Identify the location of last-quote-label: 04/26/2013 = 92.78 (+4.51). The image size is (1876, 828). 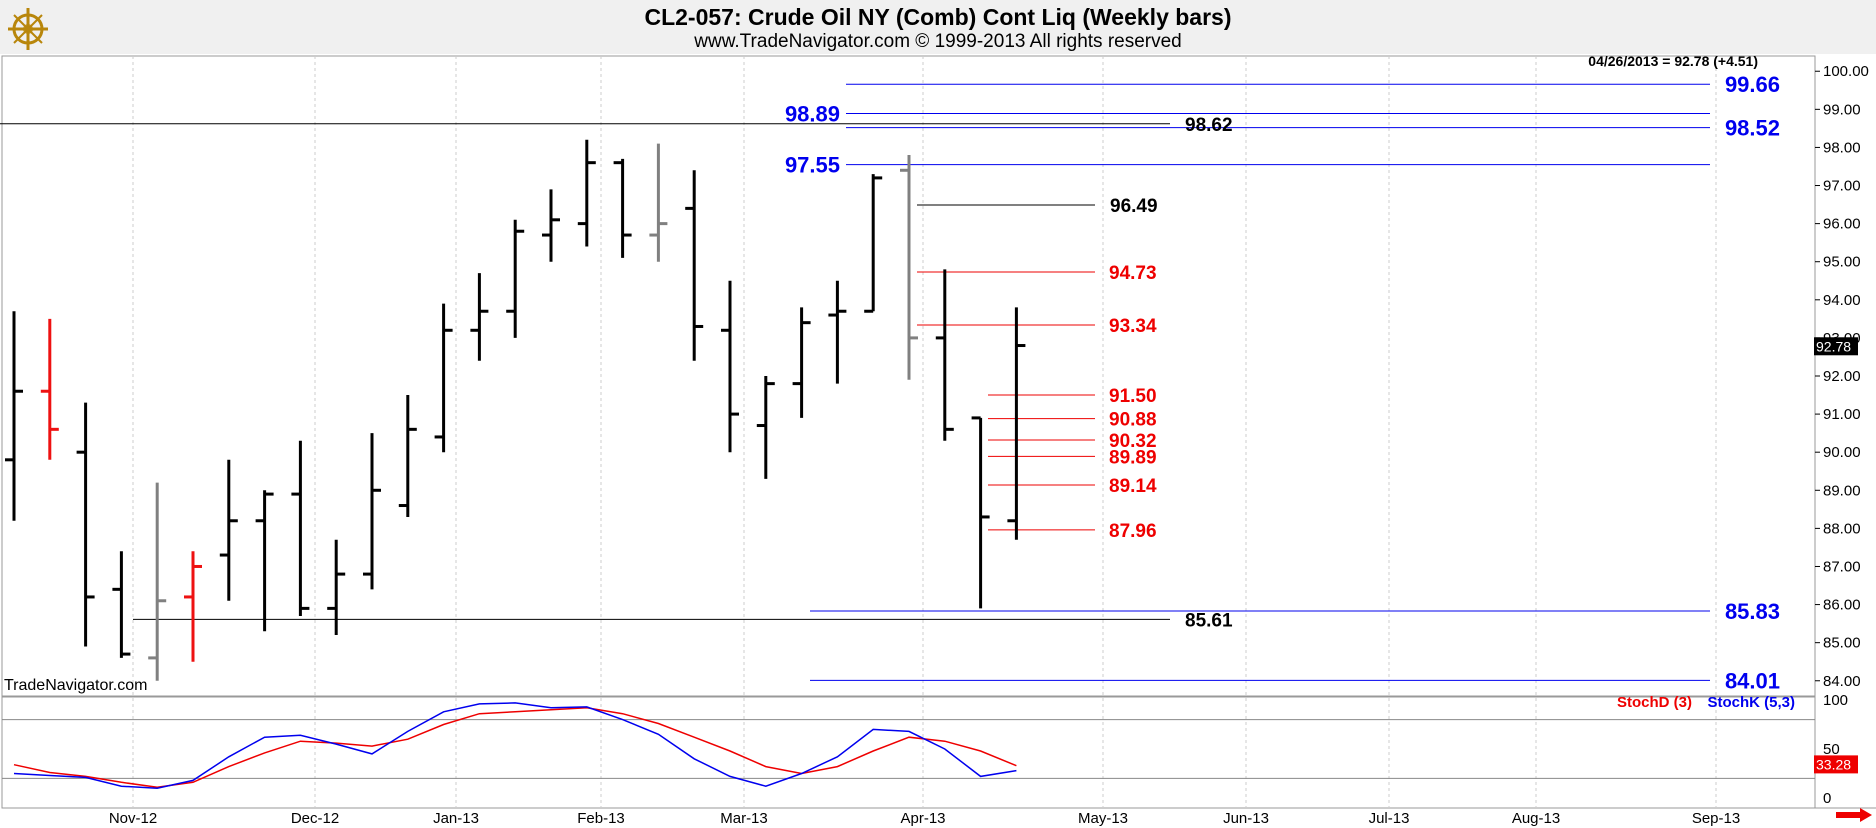
(1673, 61).